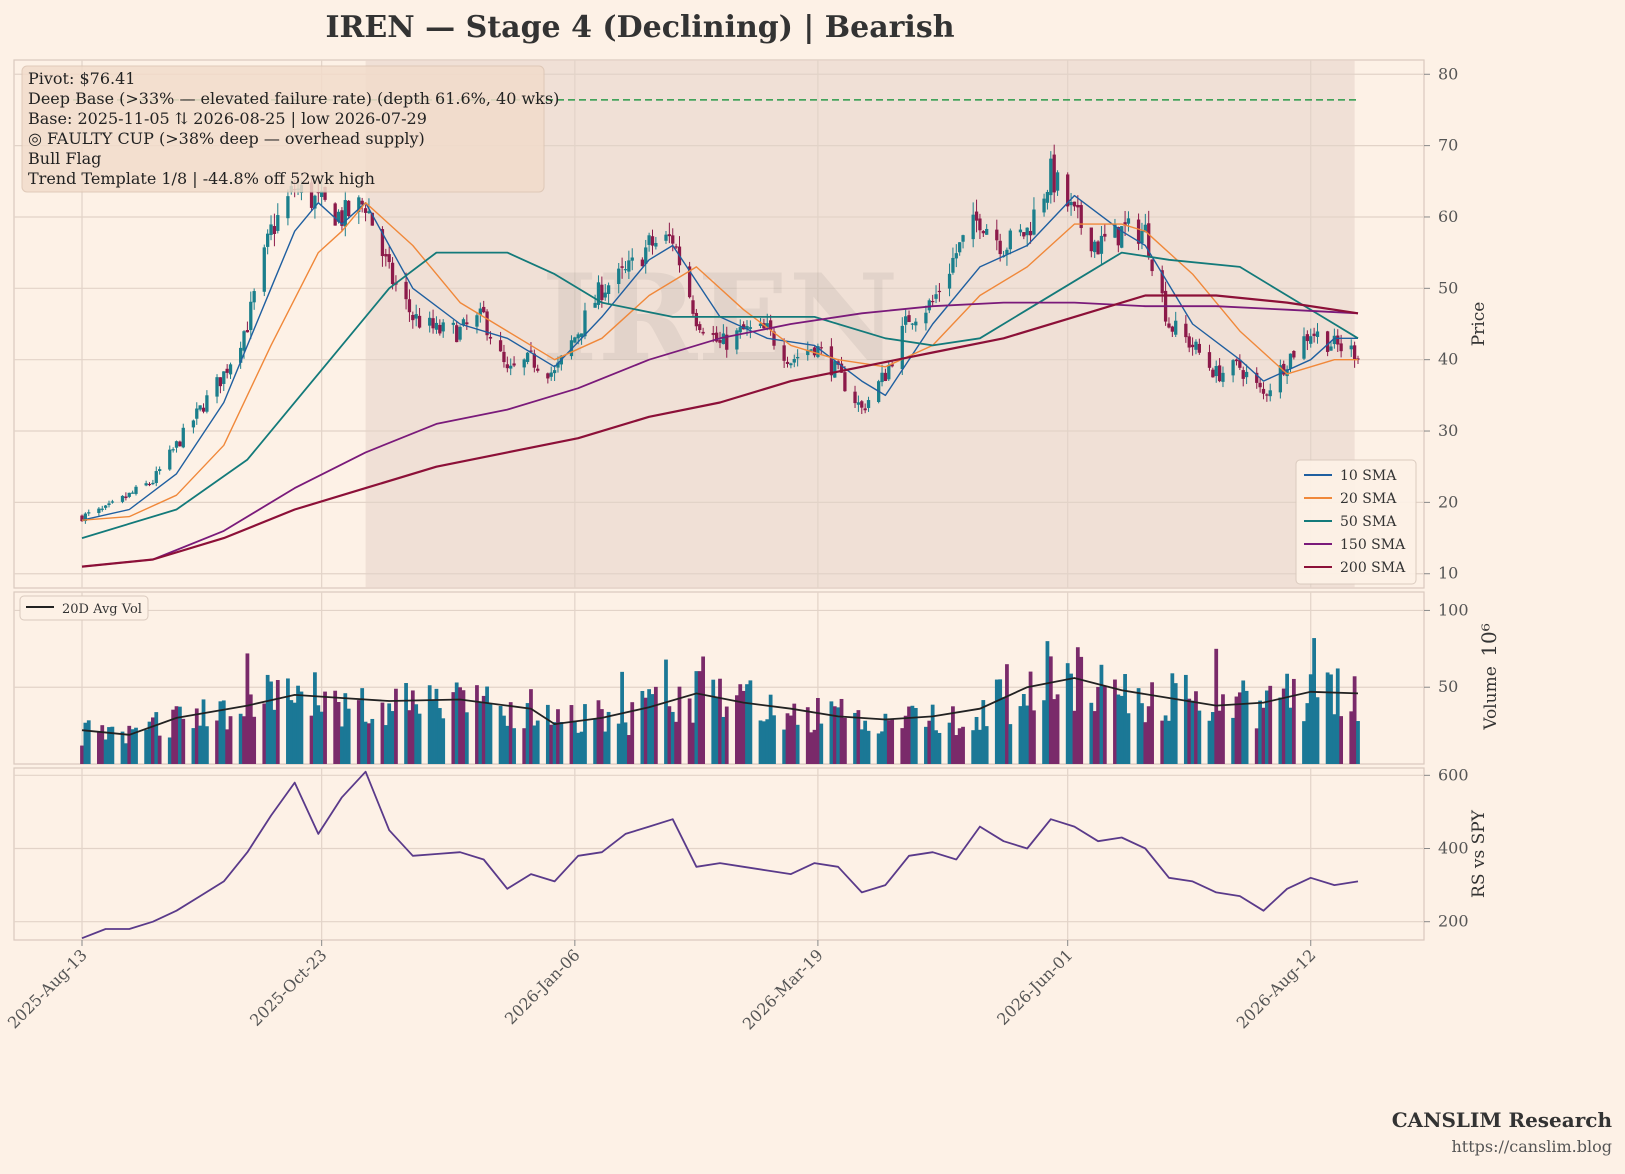 This screenshot has width=1625, height=1174. What do you see at coordinates (1368, 499) in the screenshot?
I see `legend-label: 20 SMA` at bounding box center [1368, 499].